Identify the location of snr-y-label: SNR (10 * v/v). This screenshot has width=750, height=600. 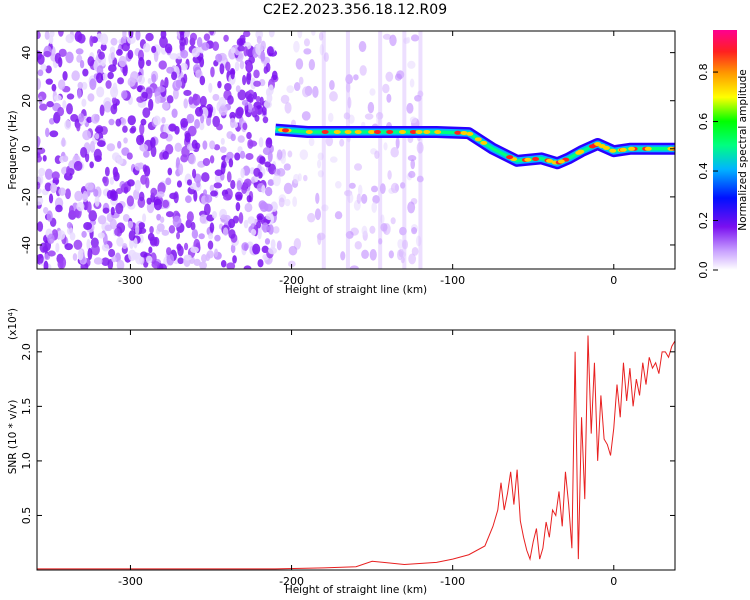
(13, 437).